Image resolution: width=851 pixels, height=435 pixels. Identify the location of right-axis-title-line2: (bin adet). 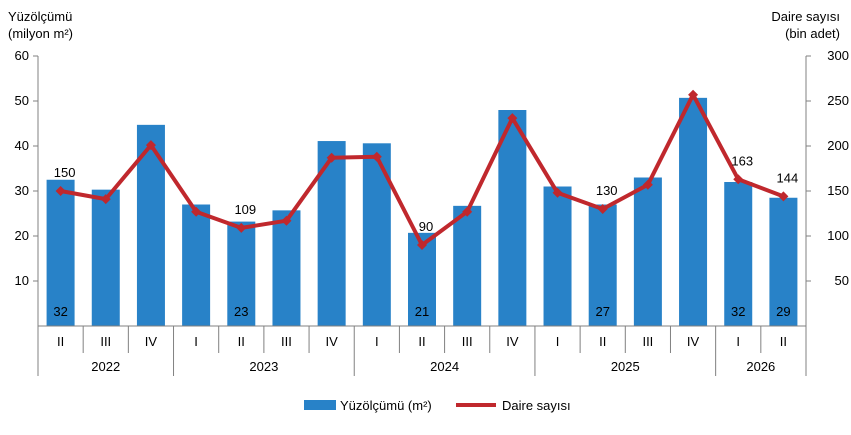
(812, 33).